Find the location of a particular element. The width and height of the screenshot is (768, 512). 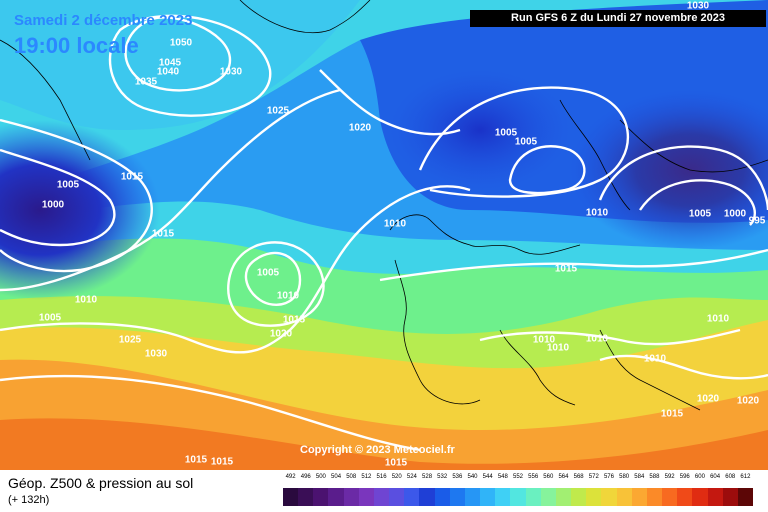

low-east is located at coordinates (669, 170).